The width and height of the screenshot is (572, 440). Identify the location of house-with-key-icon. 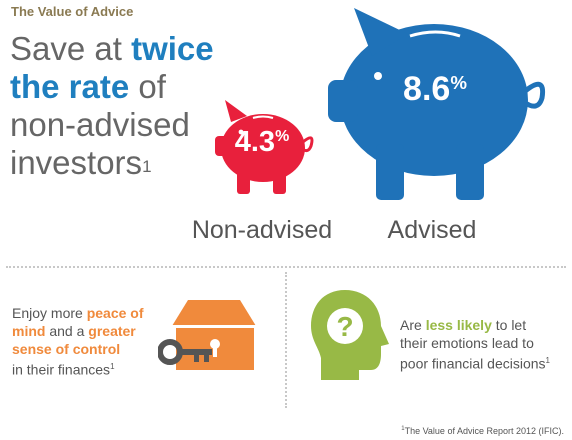
(209, 335).